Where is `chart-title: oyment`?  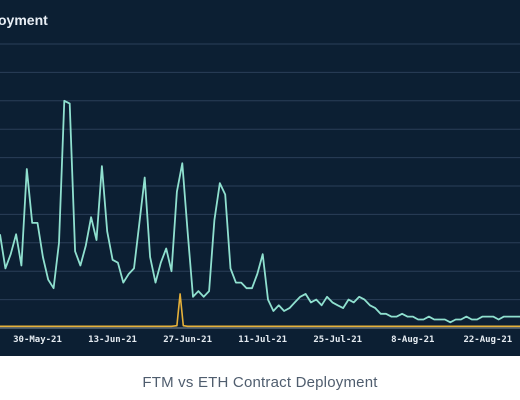 chart-title: oyment is located at coordinates (24, 20).